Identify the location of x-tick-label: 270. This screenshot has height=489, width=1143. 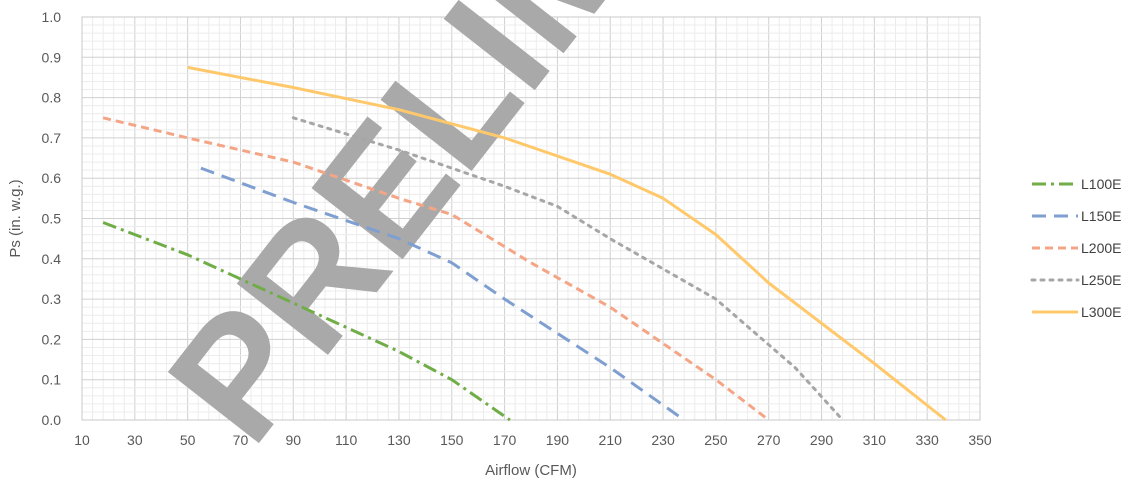
(769, 440).